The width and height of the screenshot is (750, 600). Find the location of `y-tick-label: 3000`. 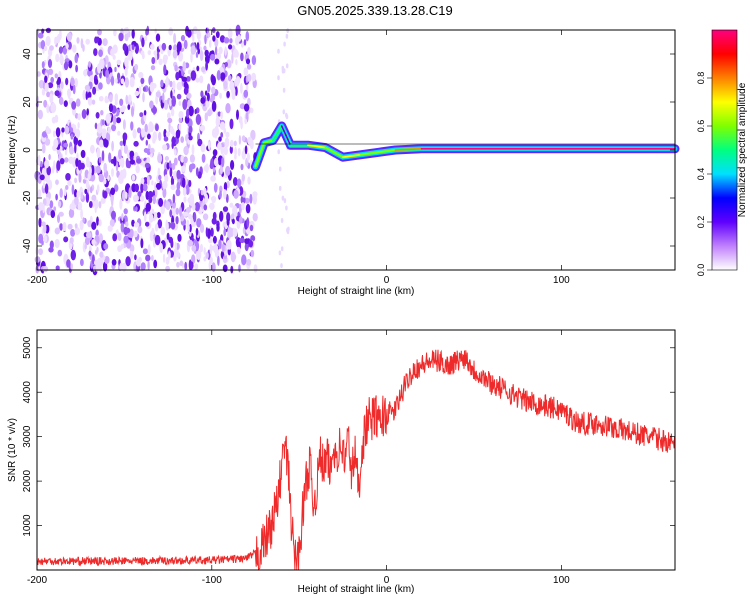

y-tick-label: 3000 is located at coordinates (27, 436).